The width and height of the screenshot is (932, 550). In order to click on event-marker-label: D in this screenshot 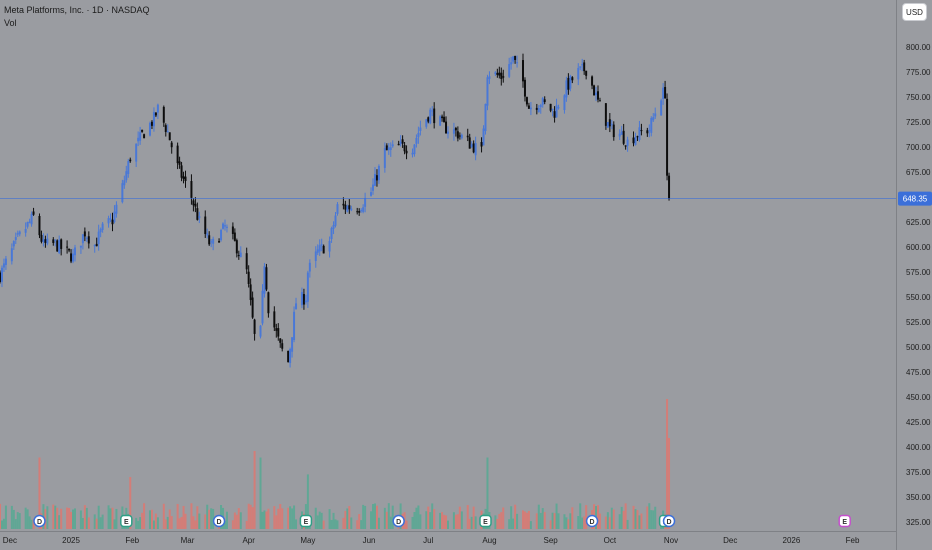, I will do `click(39, 522)`.